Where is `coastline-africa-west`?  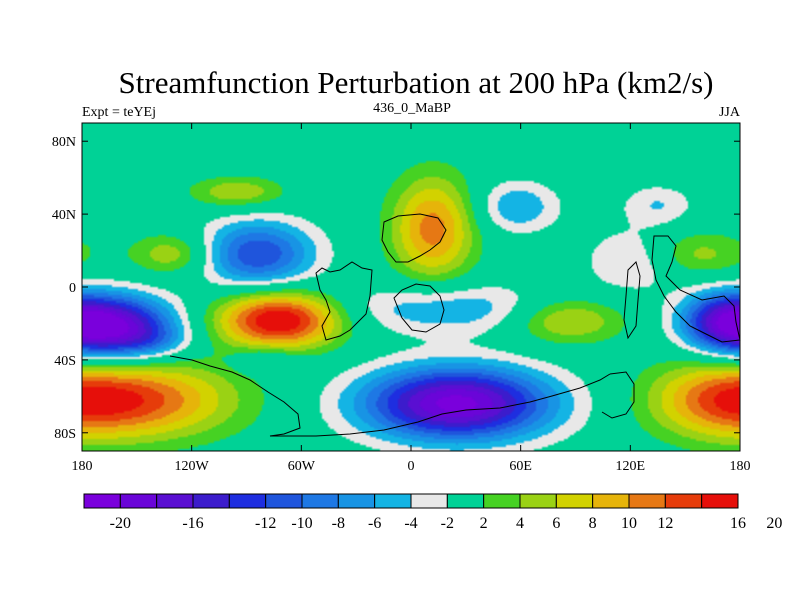
coastline-africa-west is located at coordinates (419, 308).